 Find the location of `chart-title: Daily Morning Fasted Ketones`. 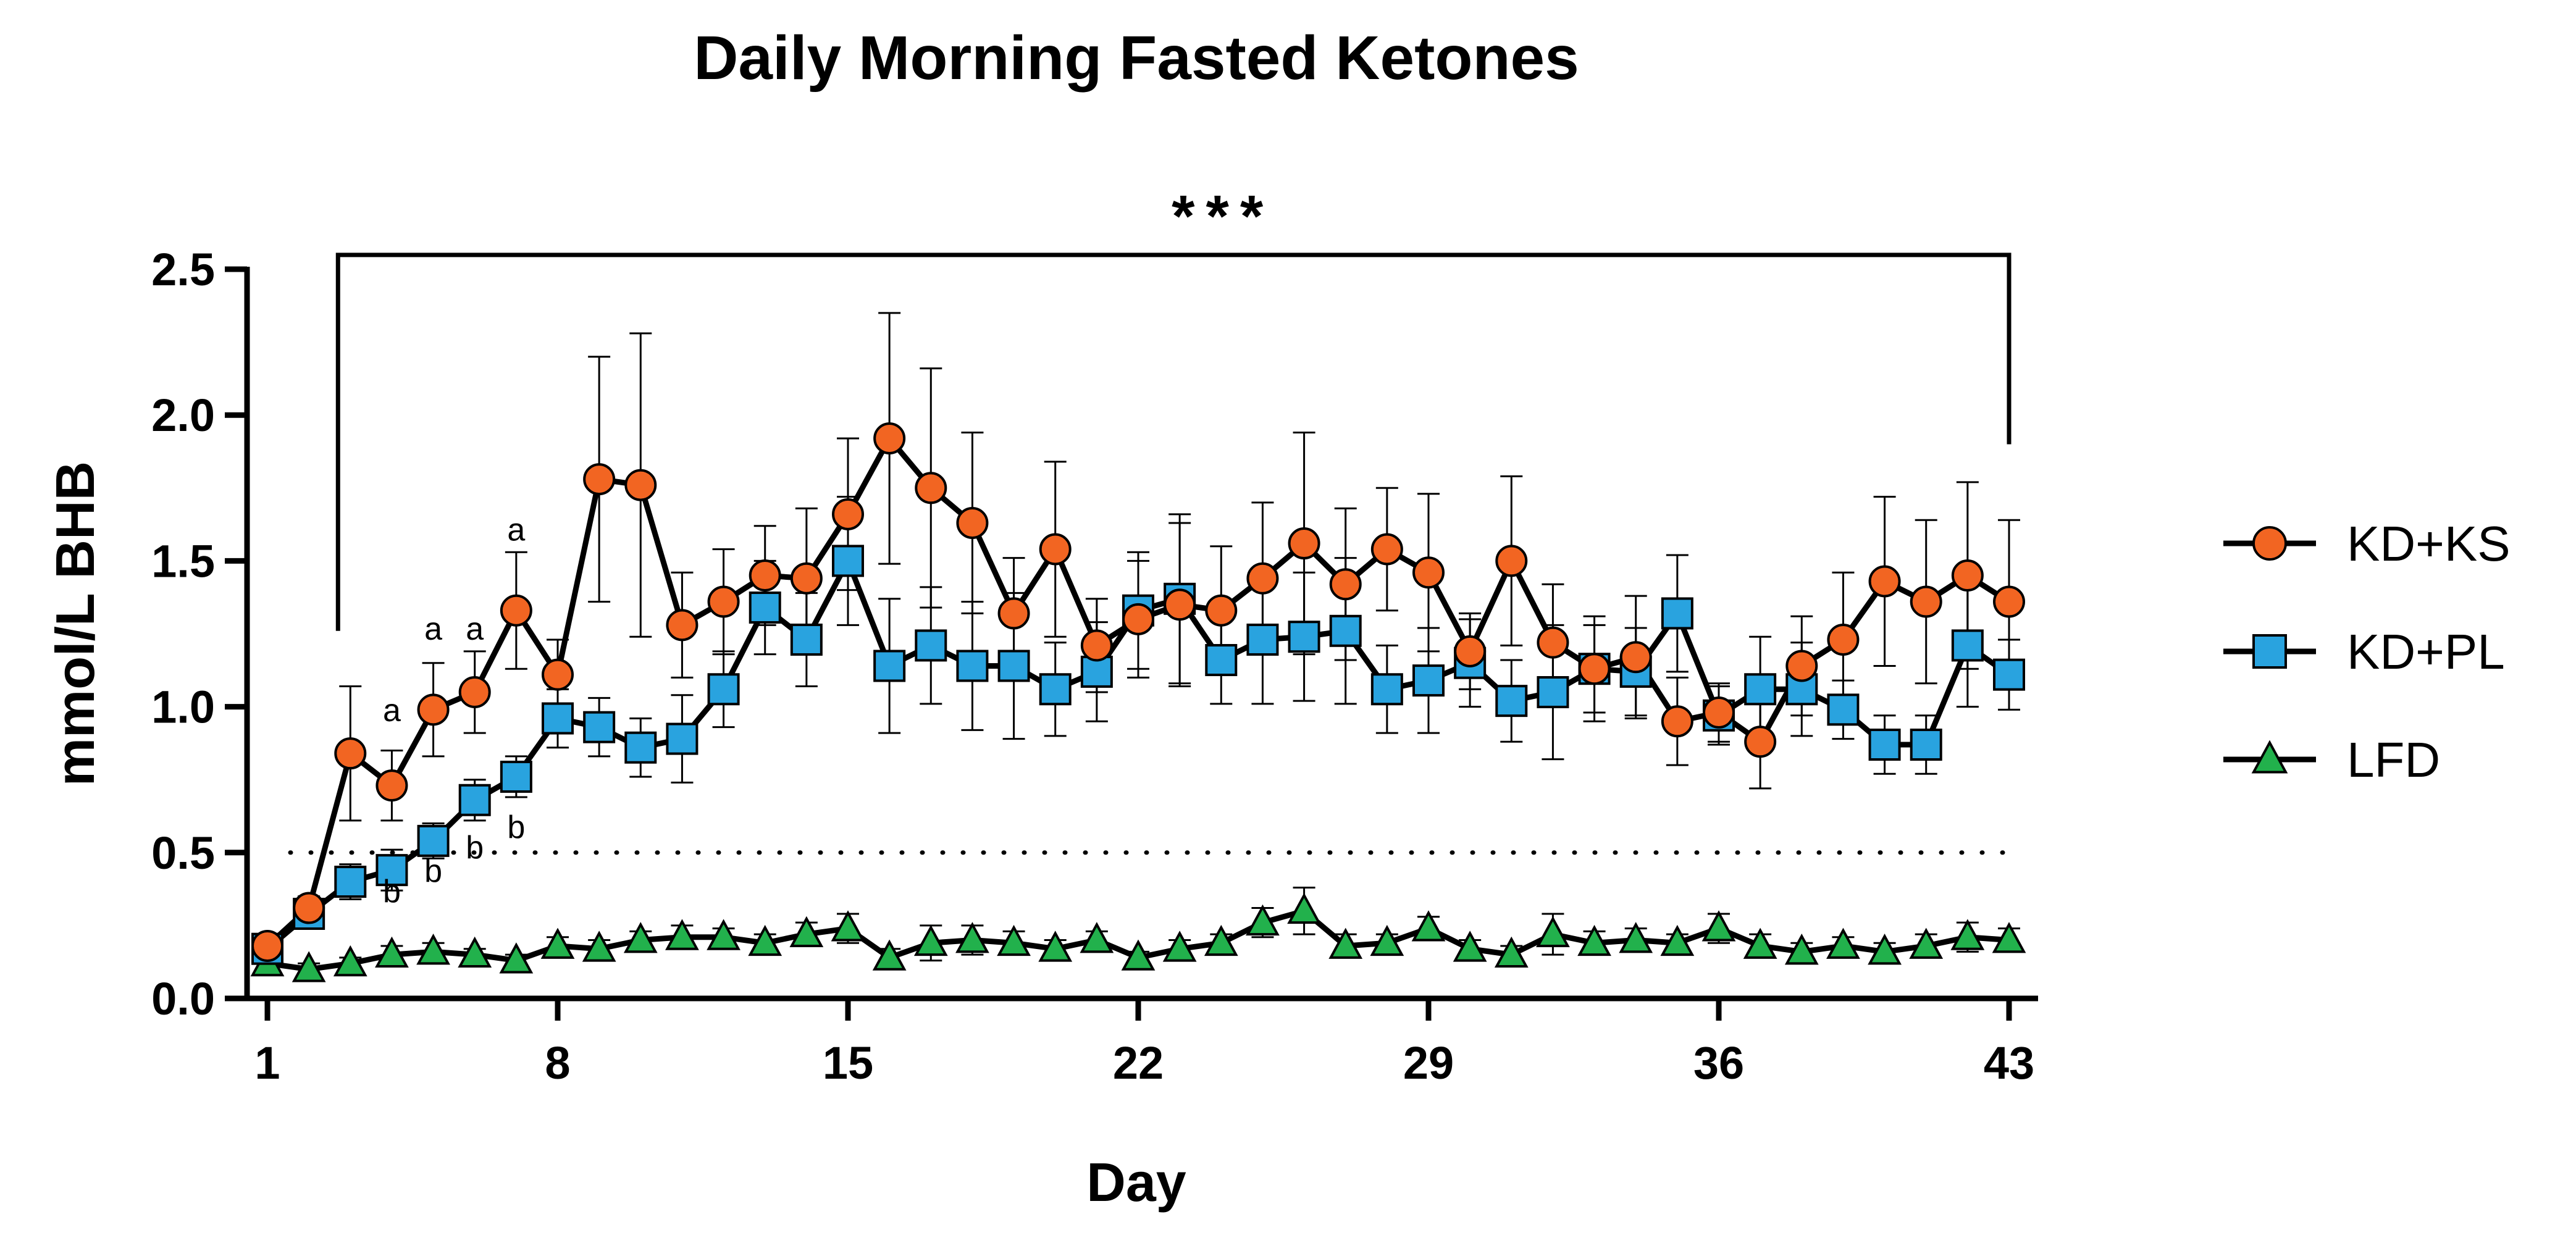

chart-title: Daily Morning Fasted Ketones is located at coordinates (1137, 58).